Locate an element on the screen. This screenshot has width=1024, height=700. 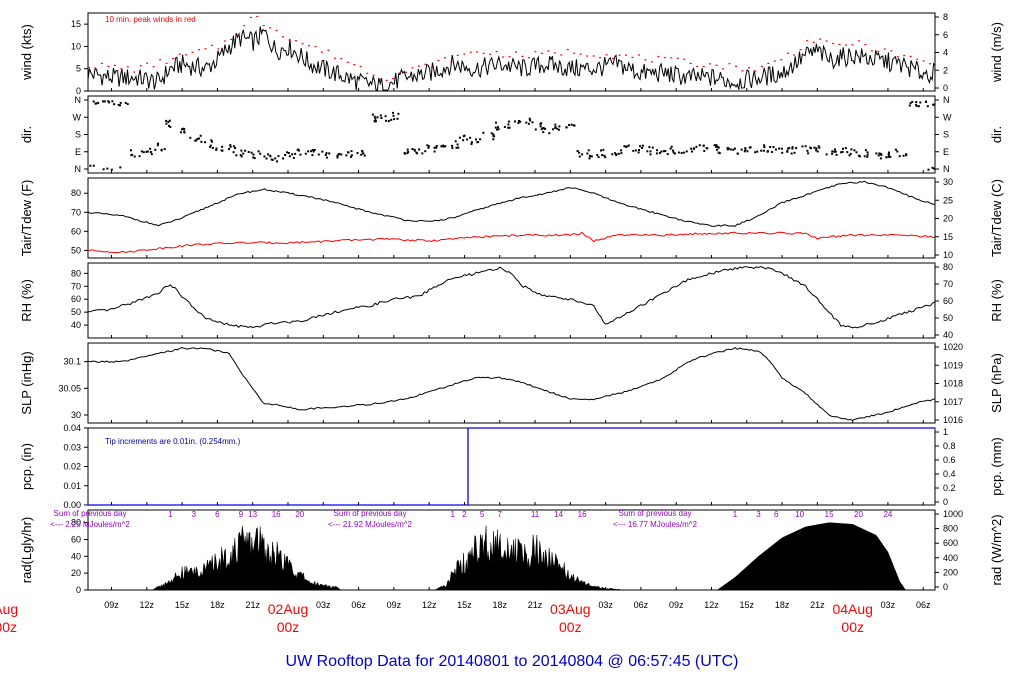
temp-ytick-label-left: 70 is located at coordinates (76, 212).